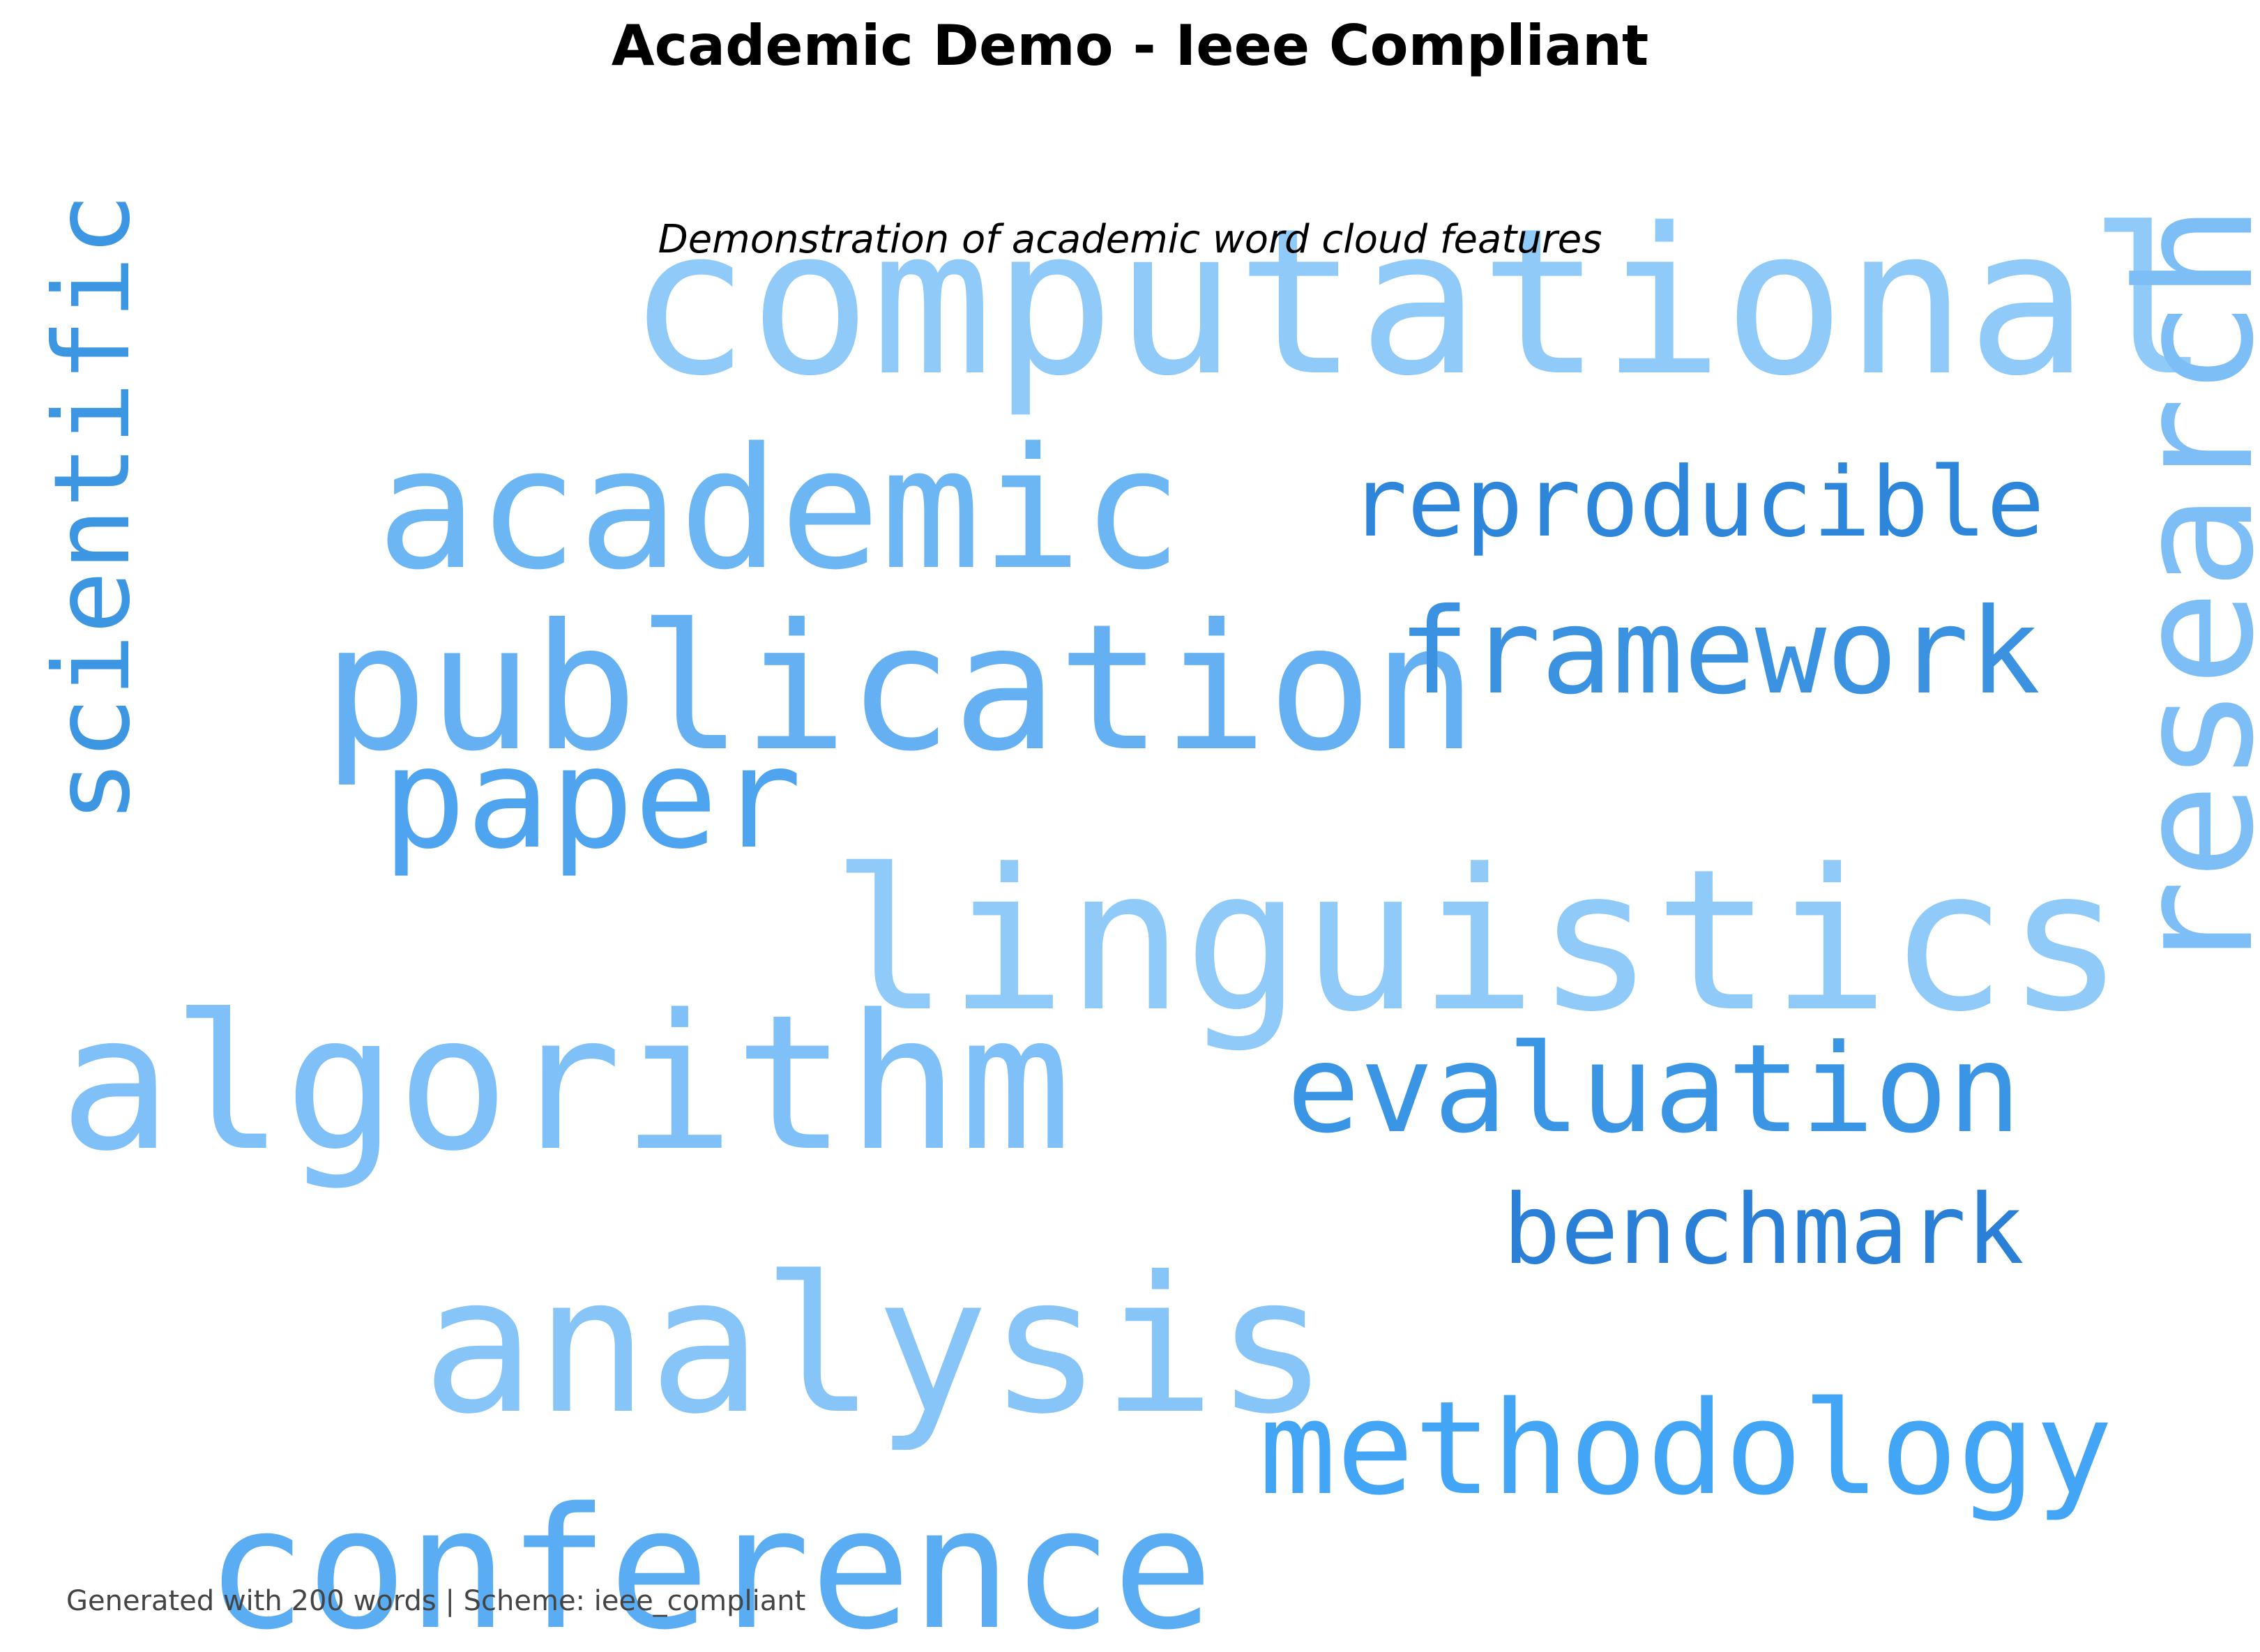 The height and width of the screenshot is (1652, 2260). What do you see at coordinates (1719, 652) in the screenshot?
I see `word-framework: framework` at bounding box center [1719, 652].